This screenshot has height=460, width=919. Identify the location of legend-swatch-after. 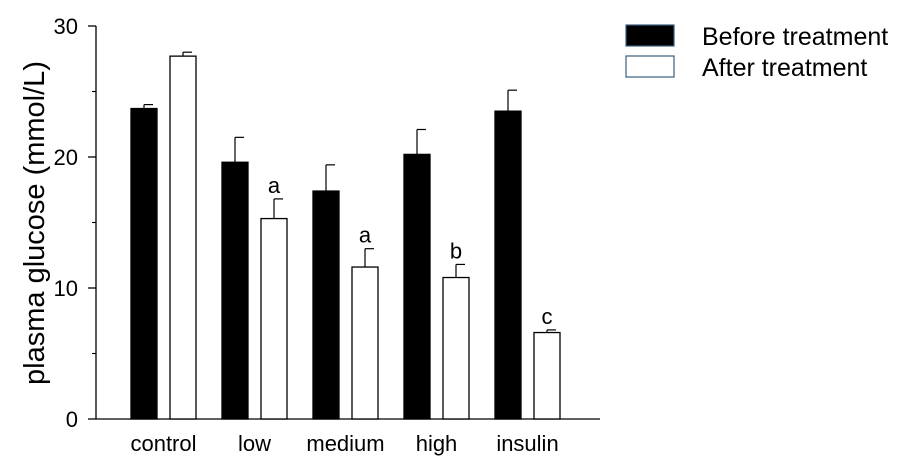
(650, 66).